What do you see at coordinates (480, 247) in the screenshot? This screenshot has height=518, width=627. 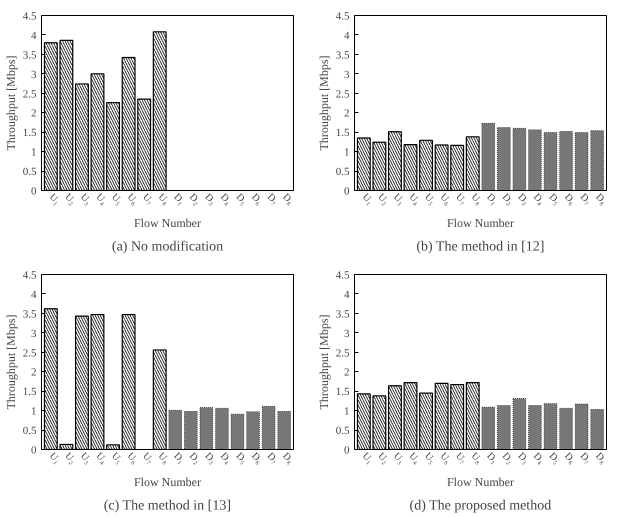 I see `text: (b) The method in [12]` at bounding box center [480, 247].